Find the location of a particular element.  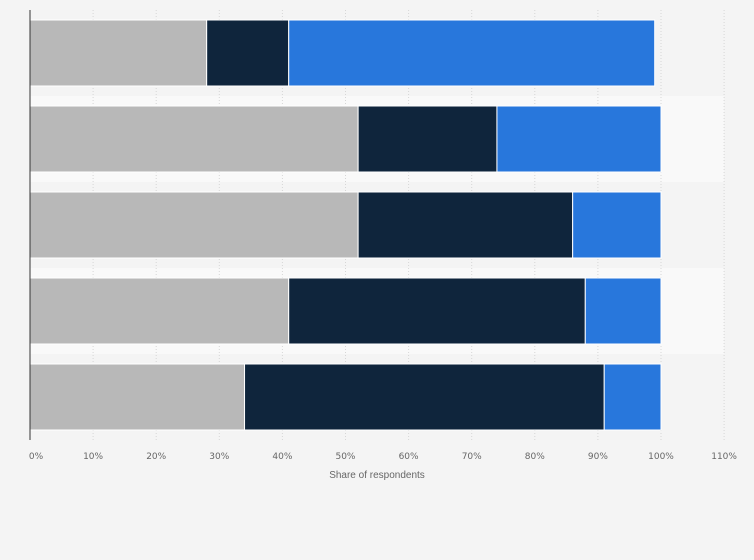

x-tick-label: 60% is located at coordinates (409, 457).